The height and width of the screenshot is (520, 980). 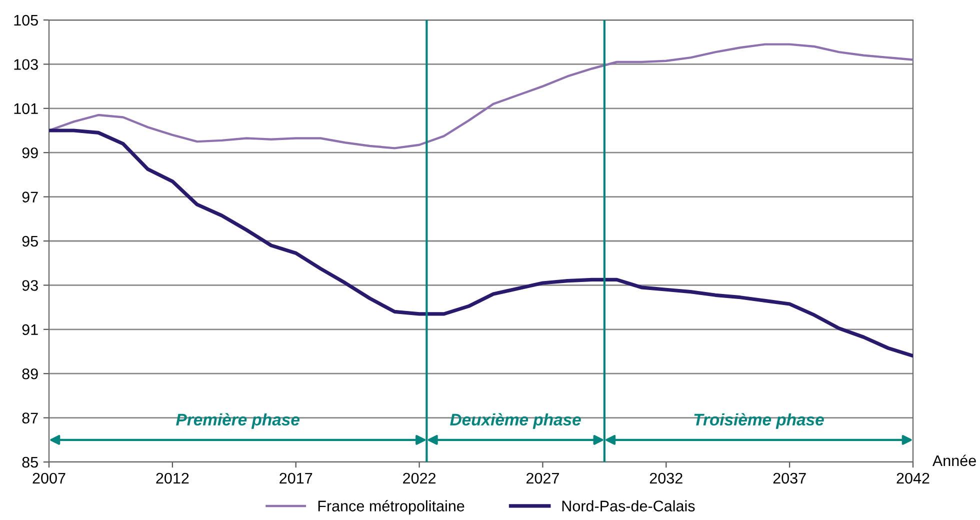 What do you see at coordinates (419, 478) in the screenshot?
I see `x-tick-label: 2022` at bounding box center [419, 478].